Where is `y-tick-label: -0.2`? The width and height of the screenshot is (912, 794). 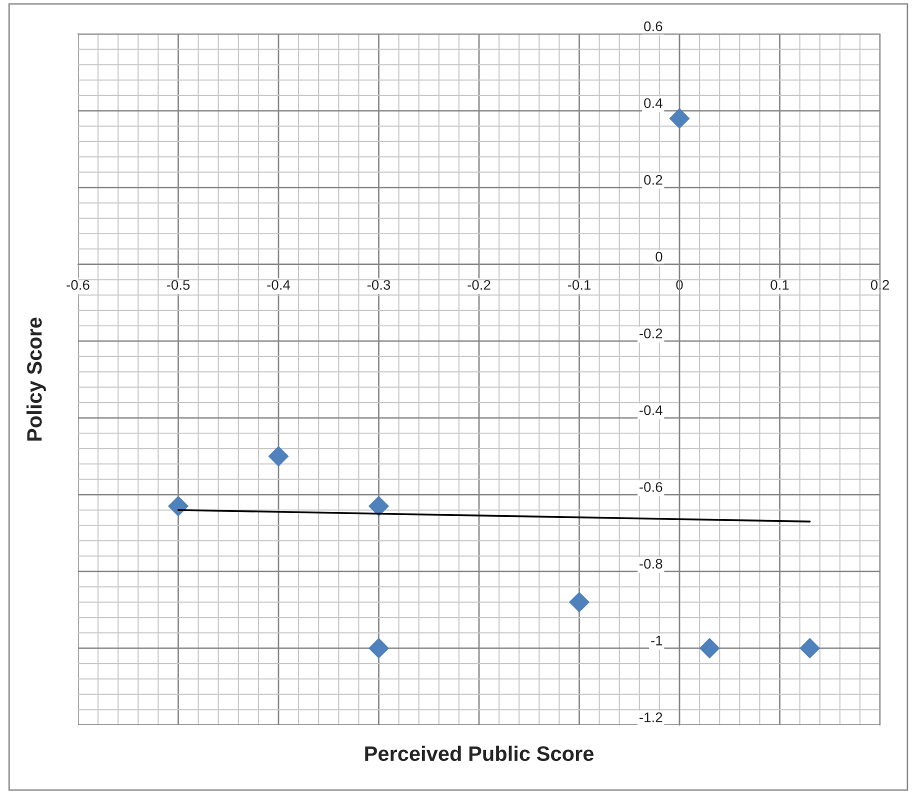 y-tick-label: -0.2 is located at coordinates (651, 333).